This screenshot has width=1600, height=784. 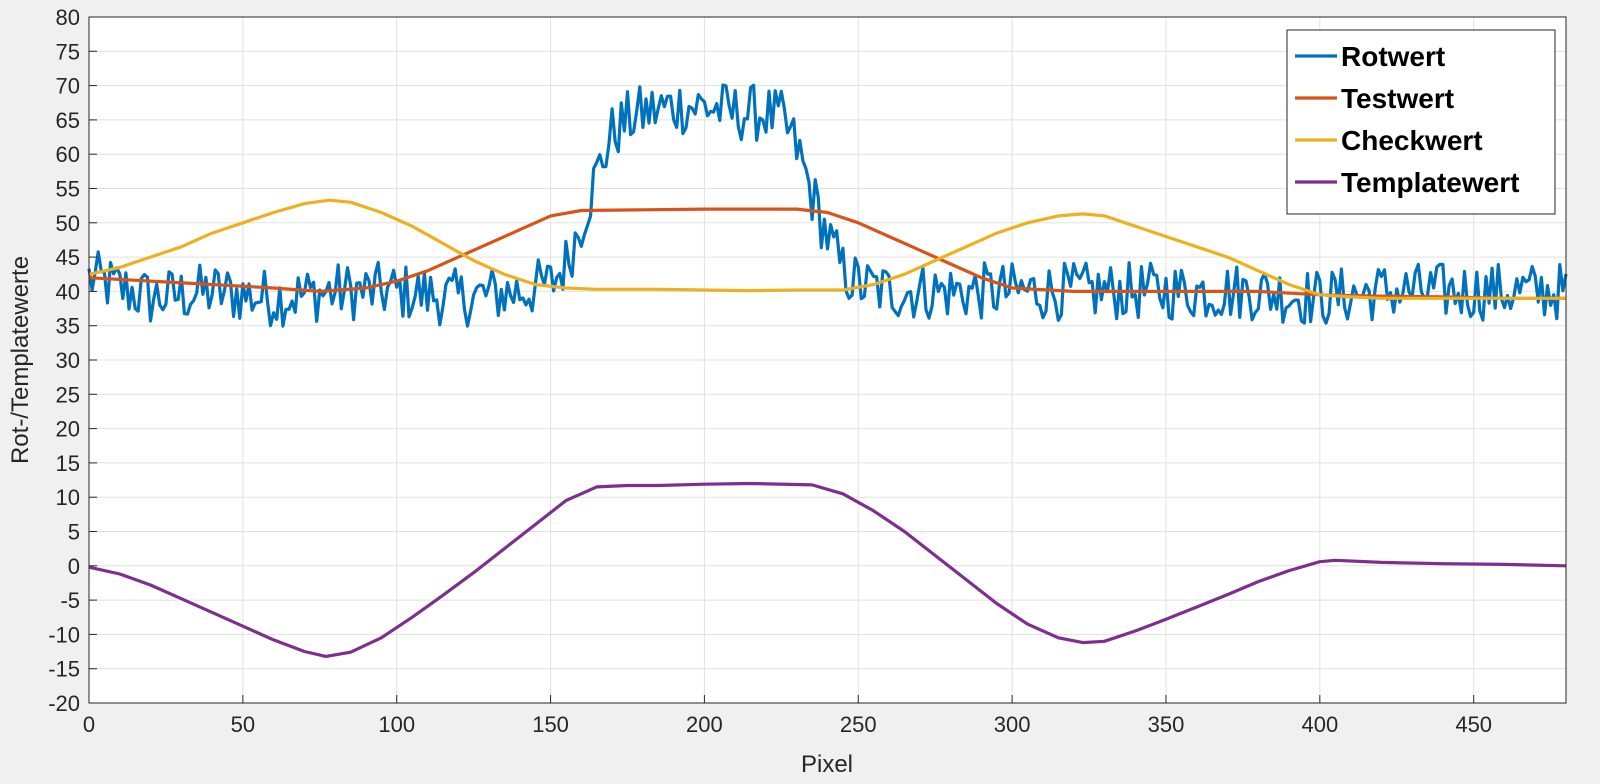 I want to click on legend-label-testwert: Testwert, so click(x=1397, y=98).